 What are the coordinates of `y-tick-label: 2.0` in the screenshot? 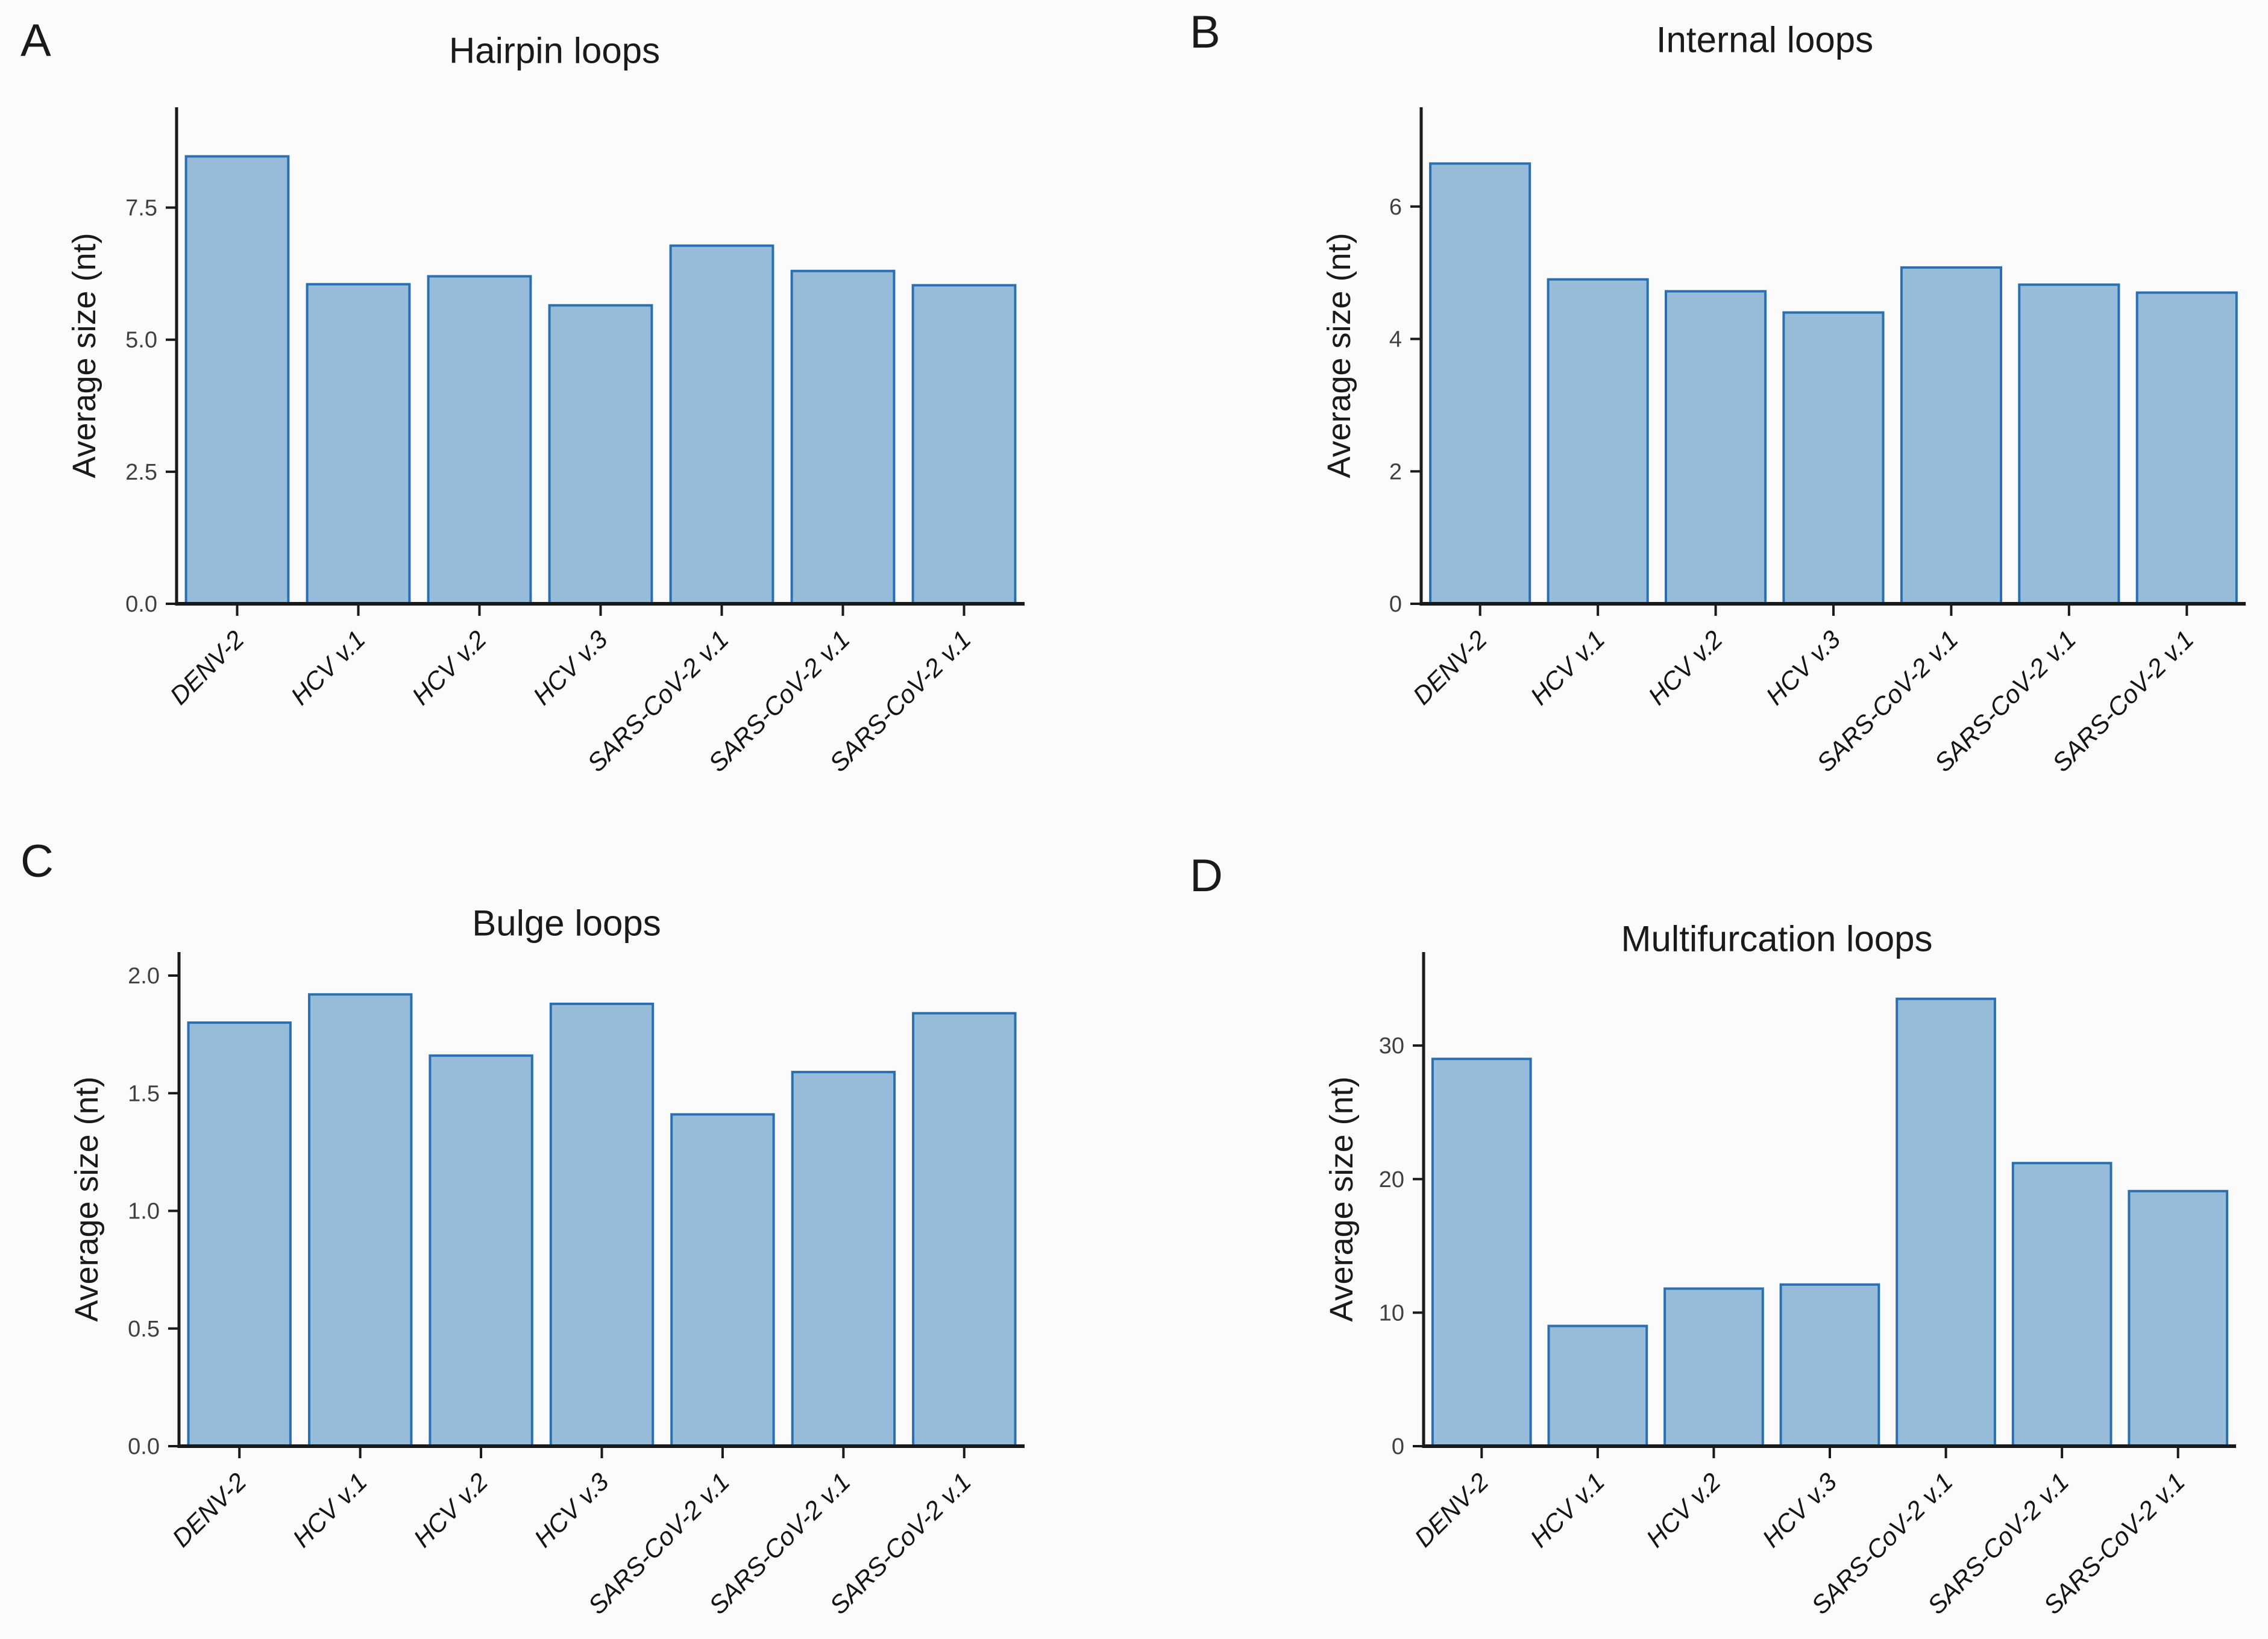 It's located at (144, 976).